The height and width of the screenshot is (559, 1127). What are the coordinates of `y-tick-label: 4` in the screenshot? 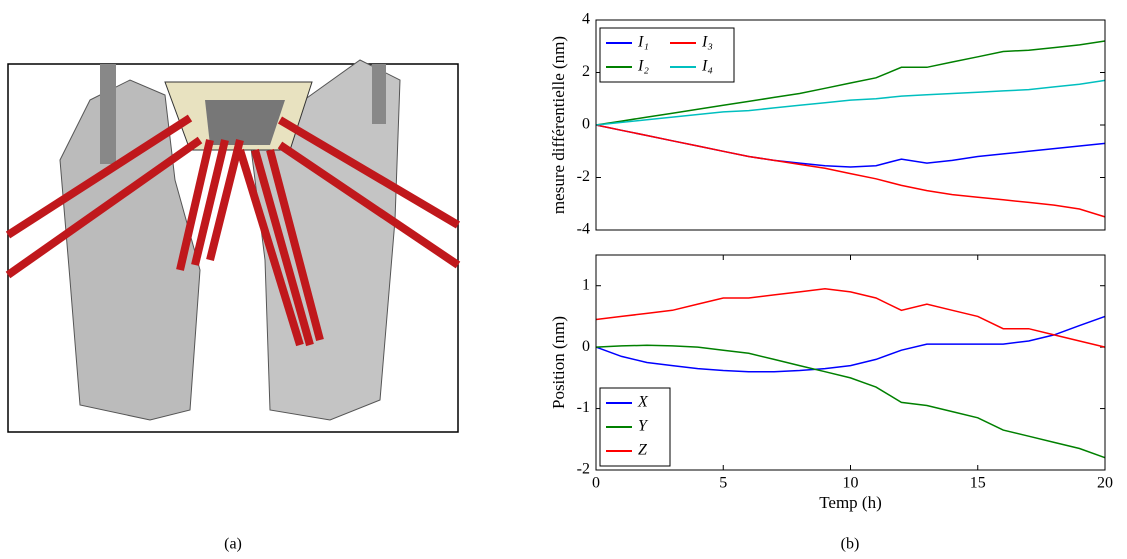 It's located at (586, 19).